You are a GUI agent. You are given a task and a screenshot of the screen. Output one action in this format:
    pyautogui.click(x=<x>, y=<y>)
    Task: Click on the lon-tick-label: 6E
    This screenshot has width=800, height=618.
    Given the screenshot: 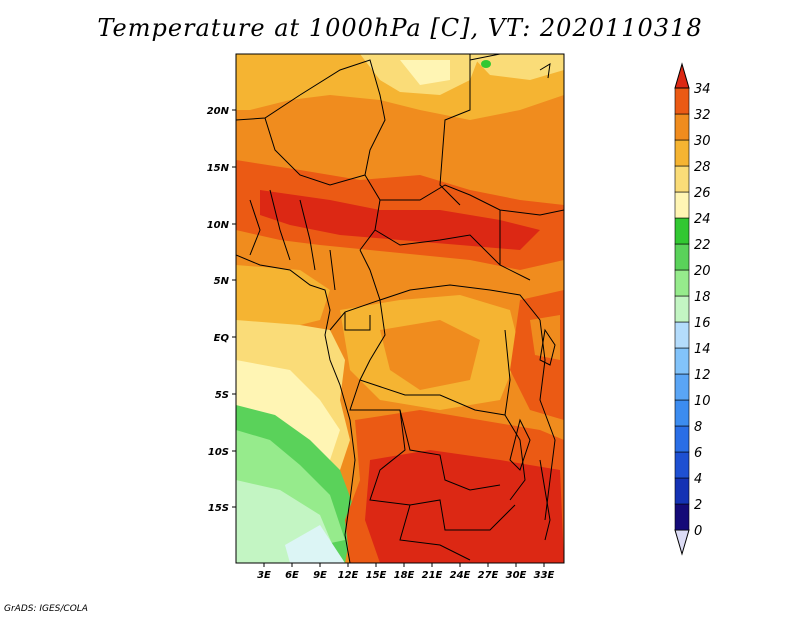 What is the action you would take?
    pyautogui.click(x=292, y=575)
    